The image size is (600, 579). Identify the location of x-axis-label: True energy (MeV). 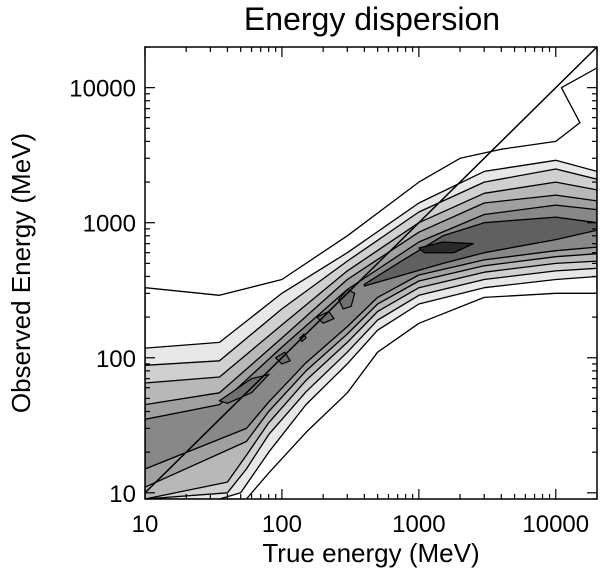
(370, 553).